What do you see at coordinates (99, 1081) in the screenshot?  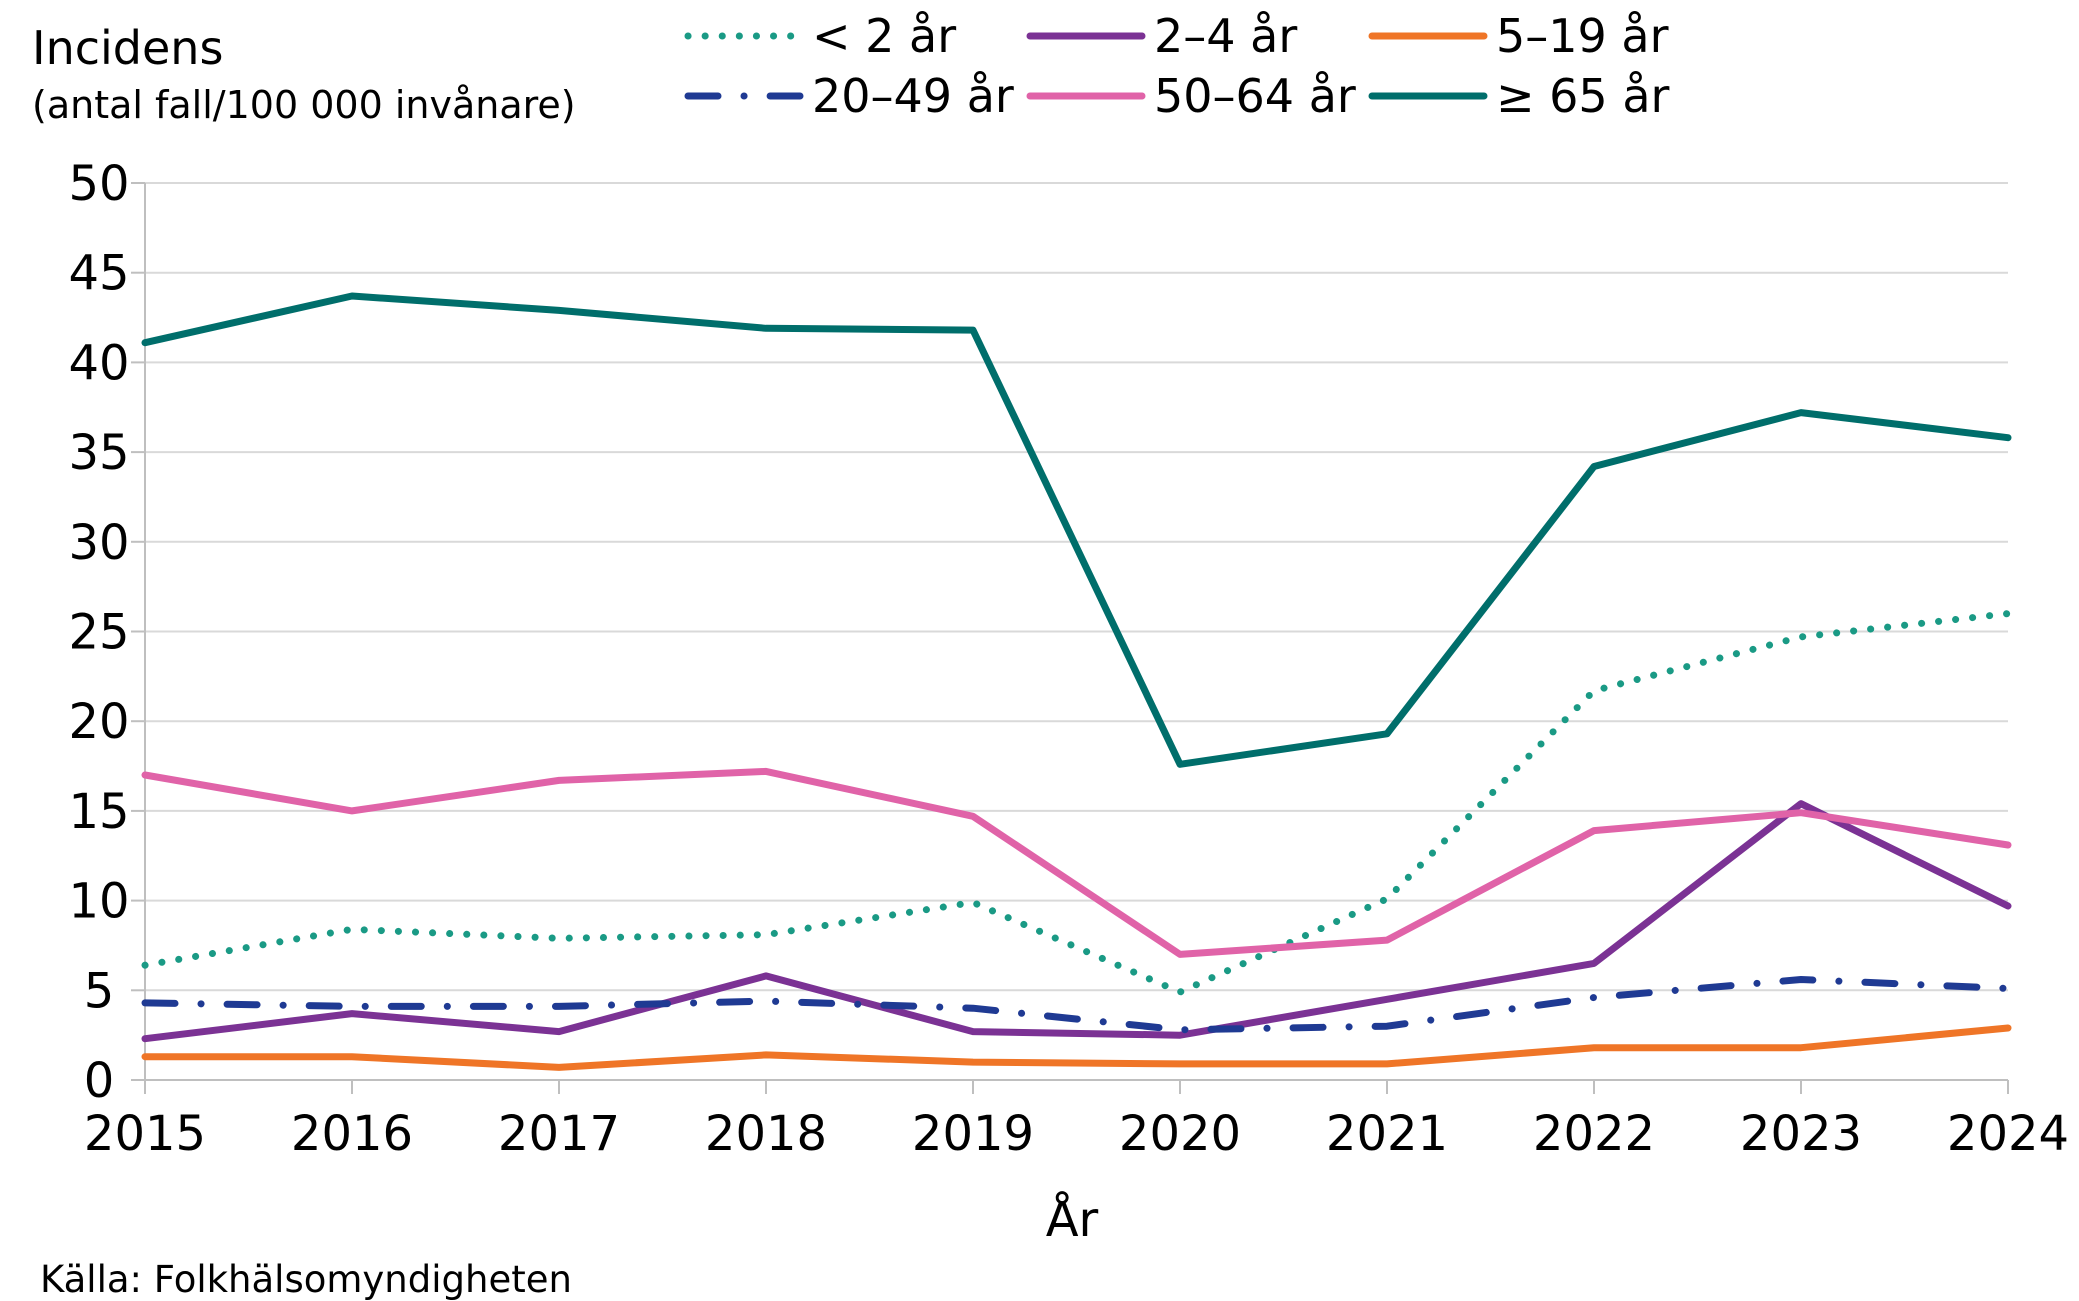 I see `y-tick-label: 0` at bounding box center [99, 1081].